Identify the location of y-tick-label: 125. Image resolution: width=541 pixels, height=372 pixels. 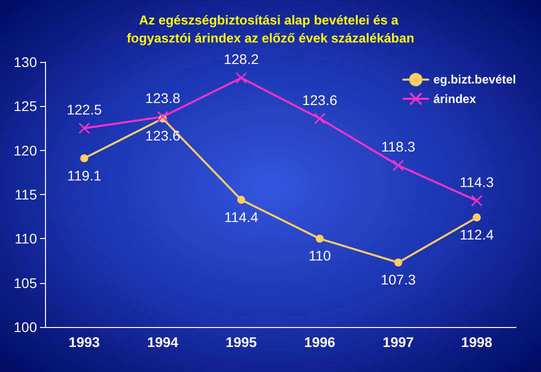
(26, 106).